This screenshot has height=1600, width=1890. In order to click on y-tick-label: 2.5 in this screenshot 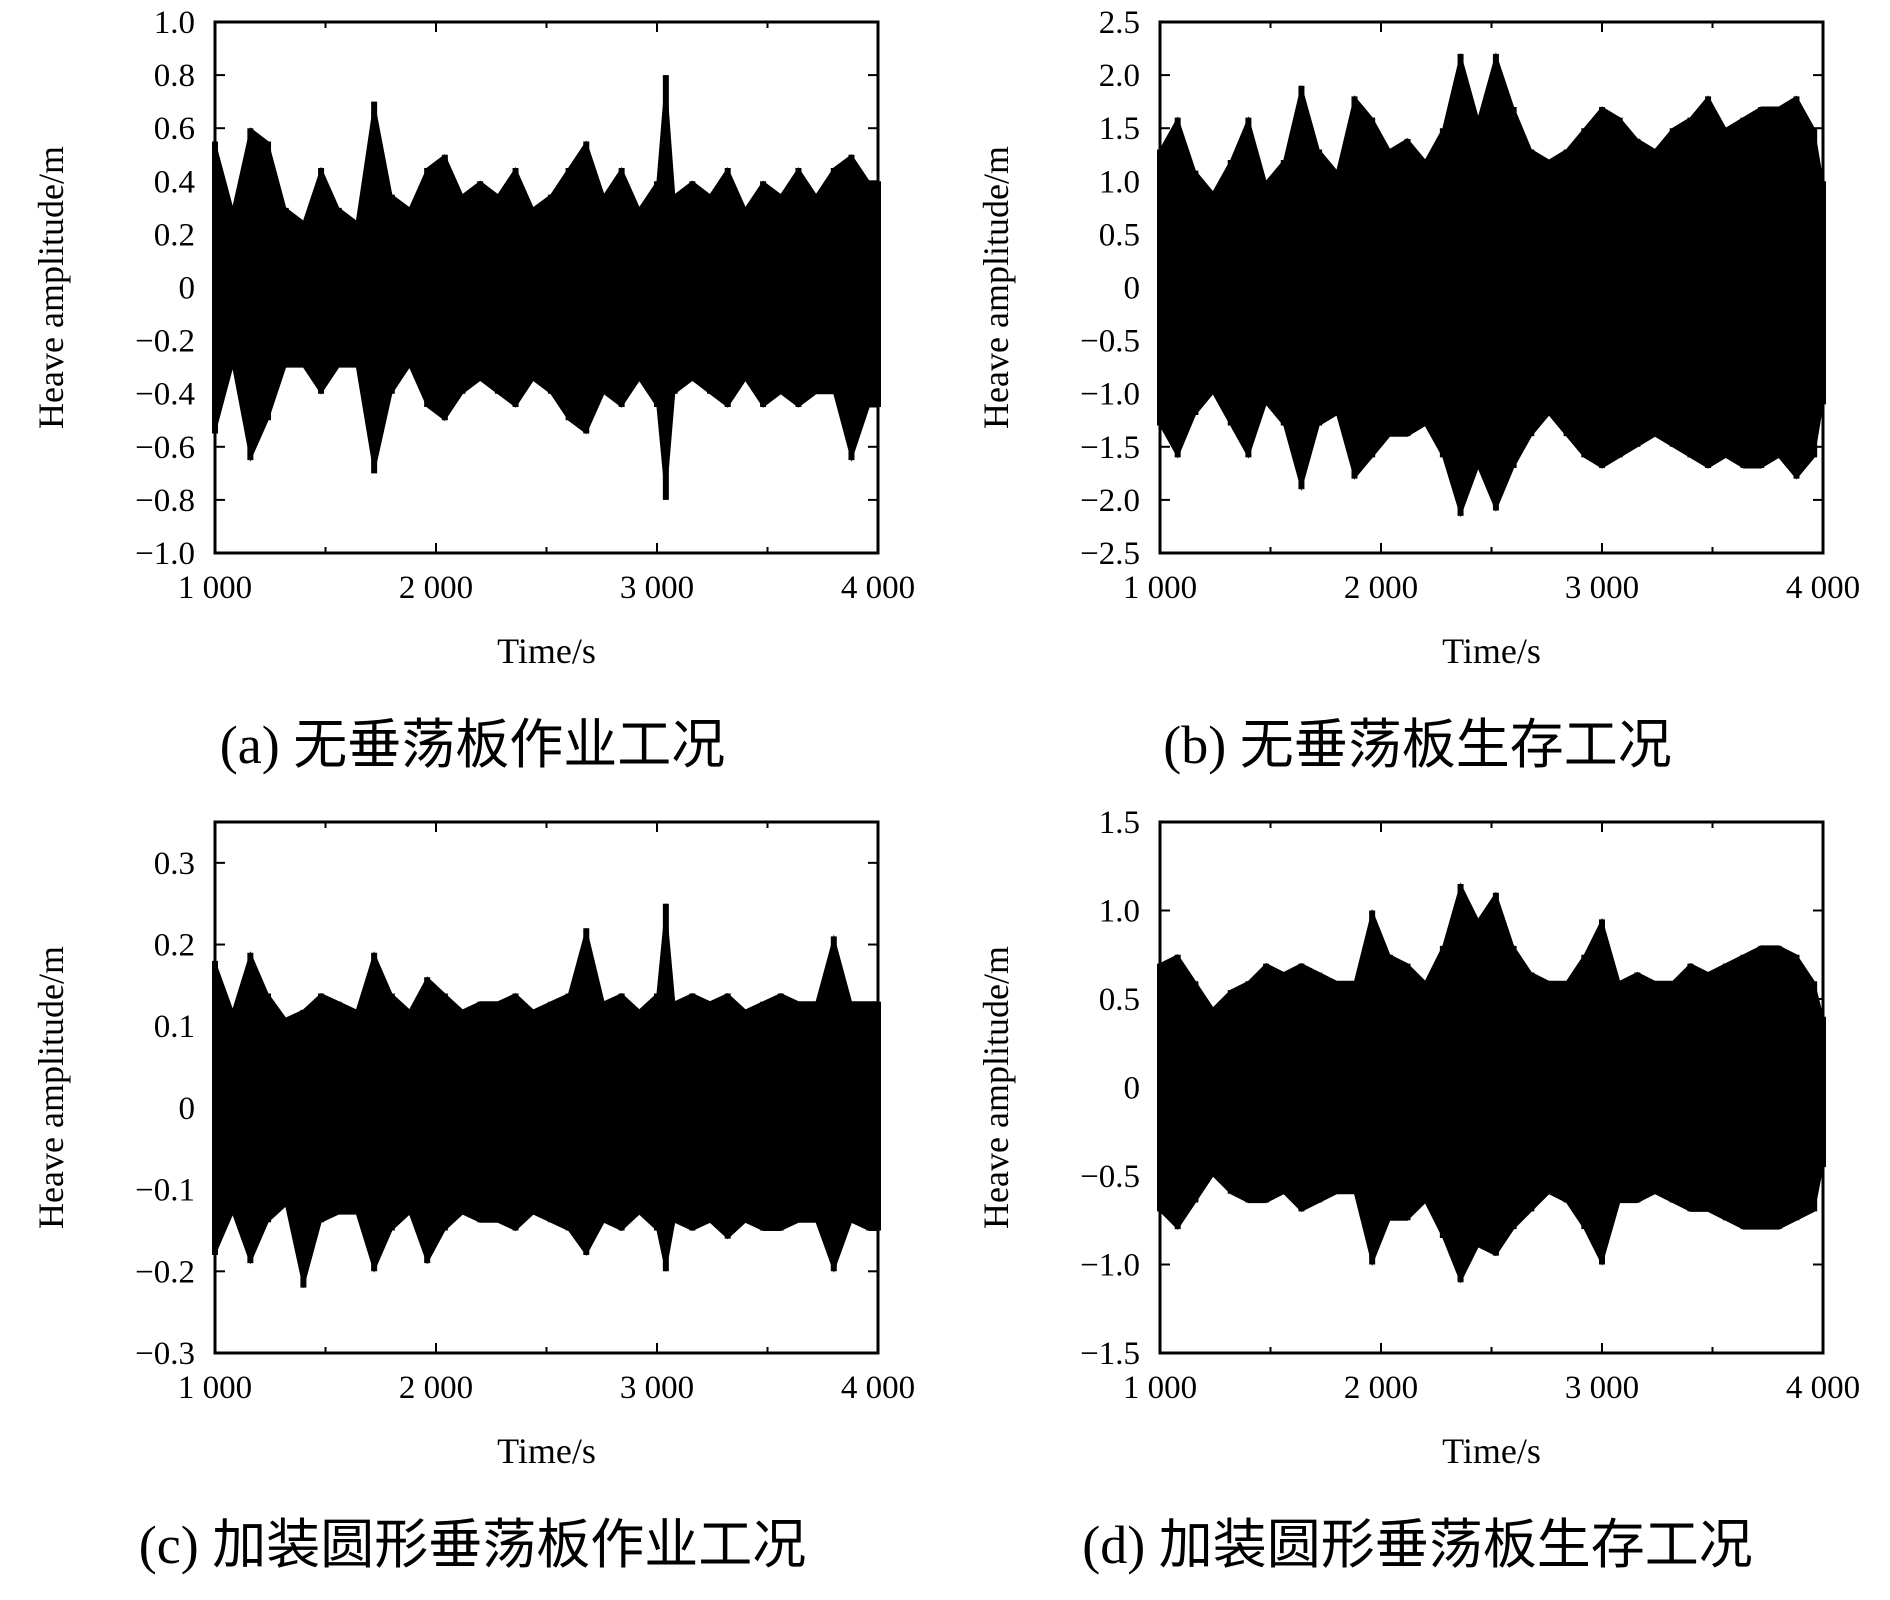, I will do `click(1119, 23)`.